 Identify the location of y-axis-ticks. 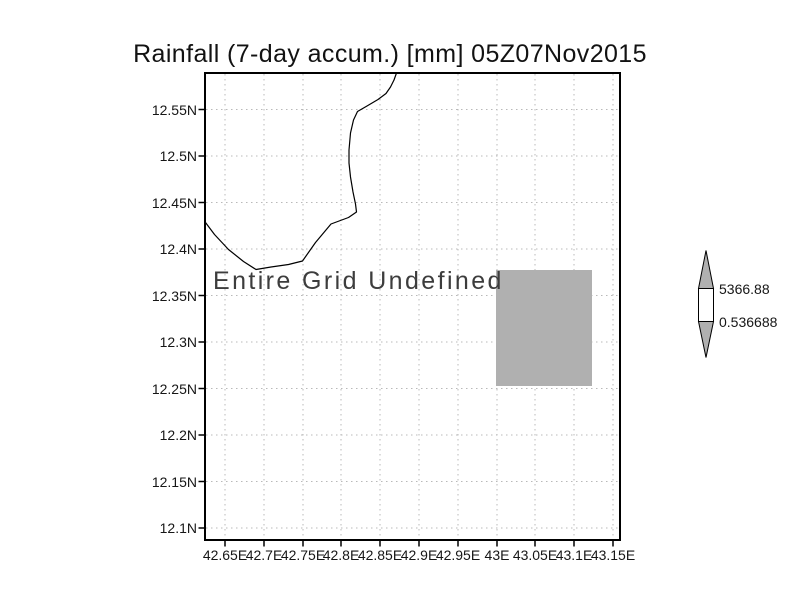
(201, 318).